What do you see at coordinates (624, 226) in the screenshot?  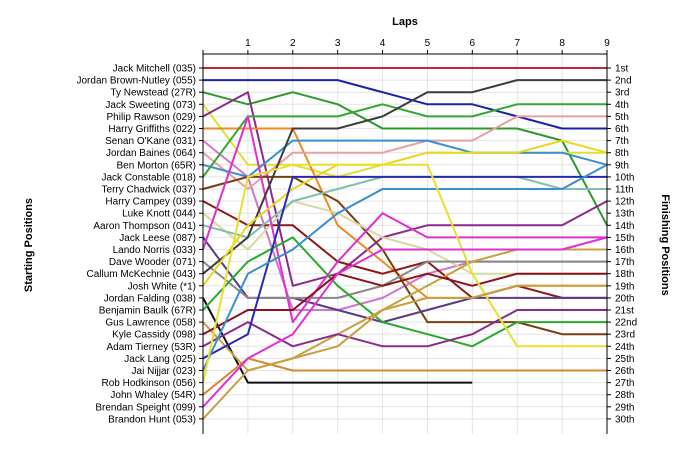 I see `finishing-position-label: 14th` at bounding box center [624, 226].